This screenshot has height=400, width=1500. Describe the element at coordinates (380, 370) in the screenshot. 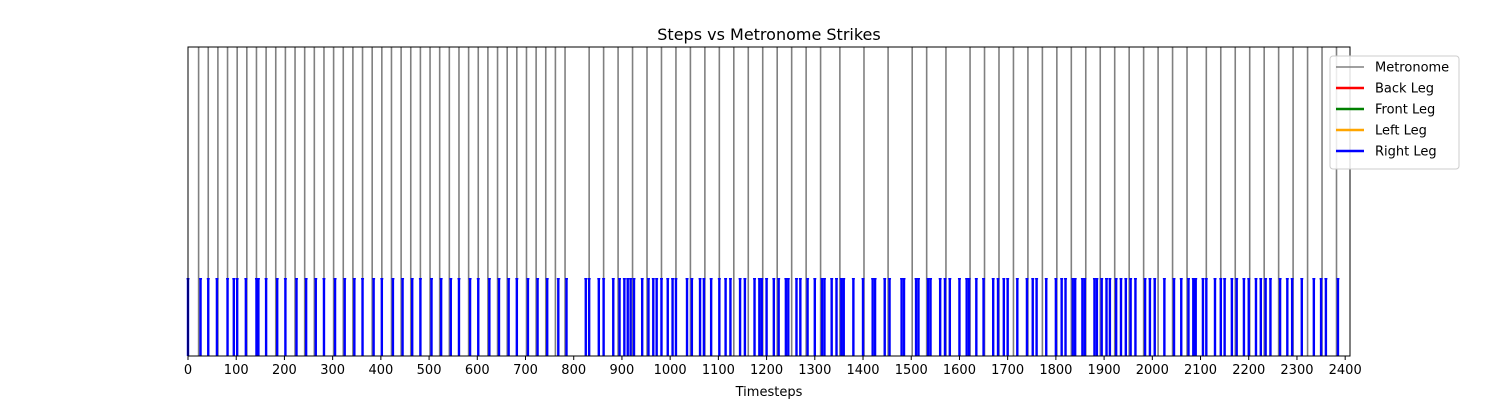

I see `x-tick-label-4: 400` at that location.